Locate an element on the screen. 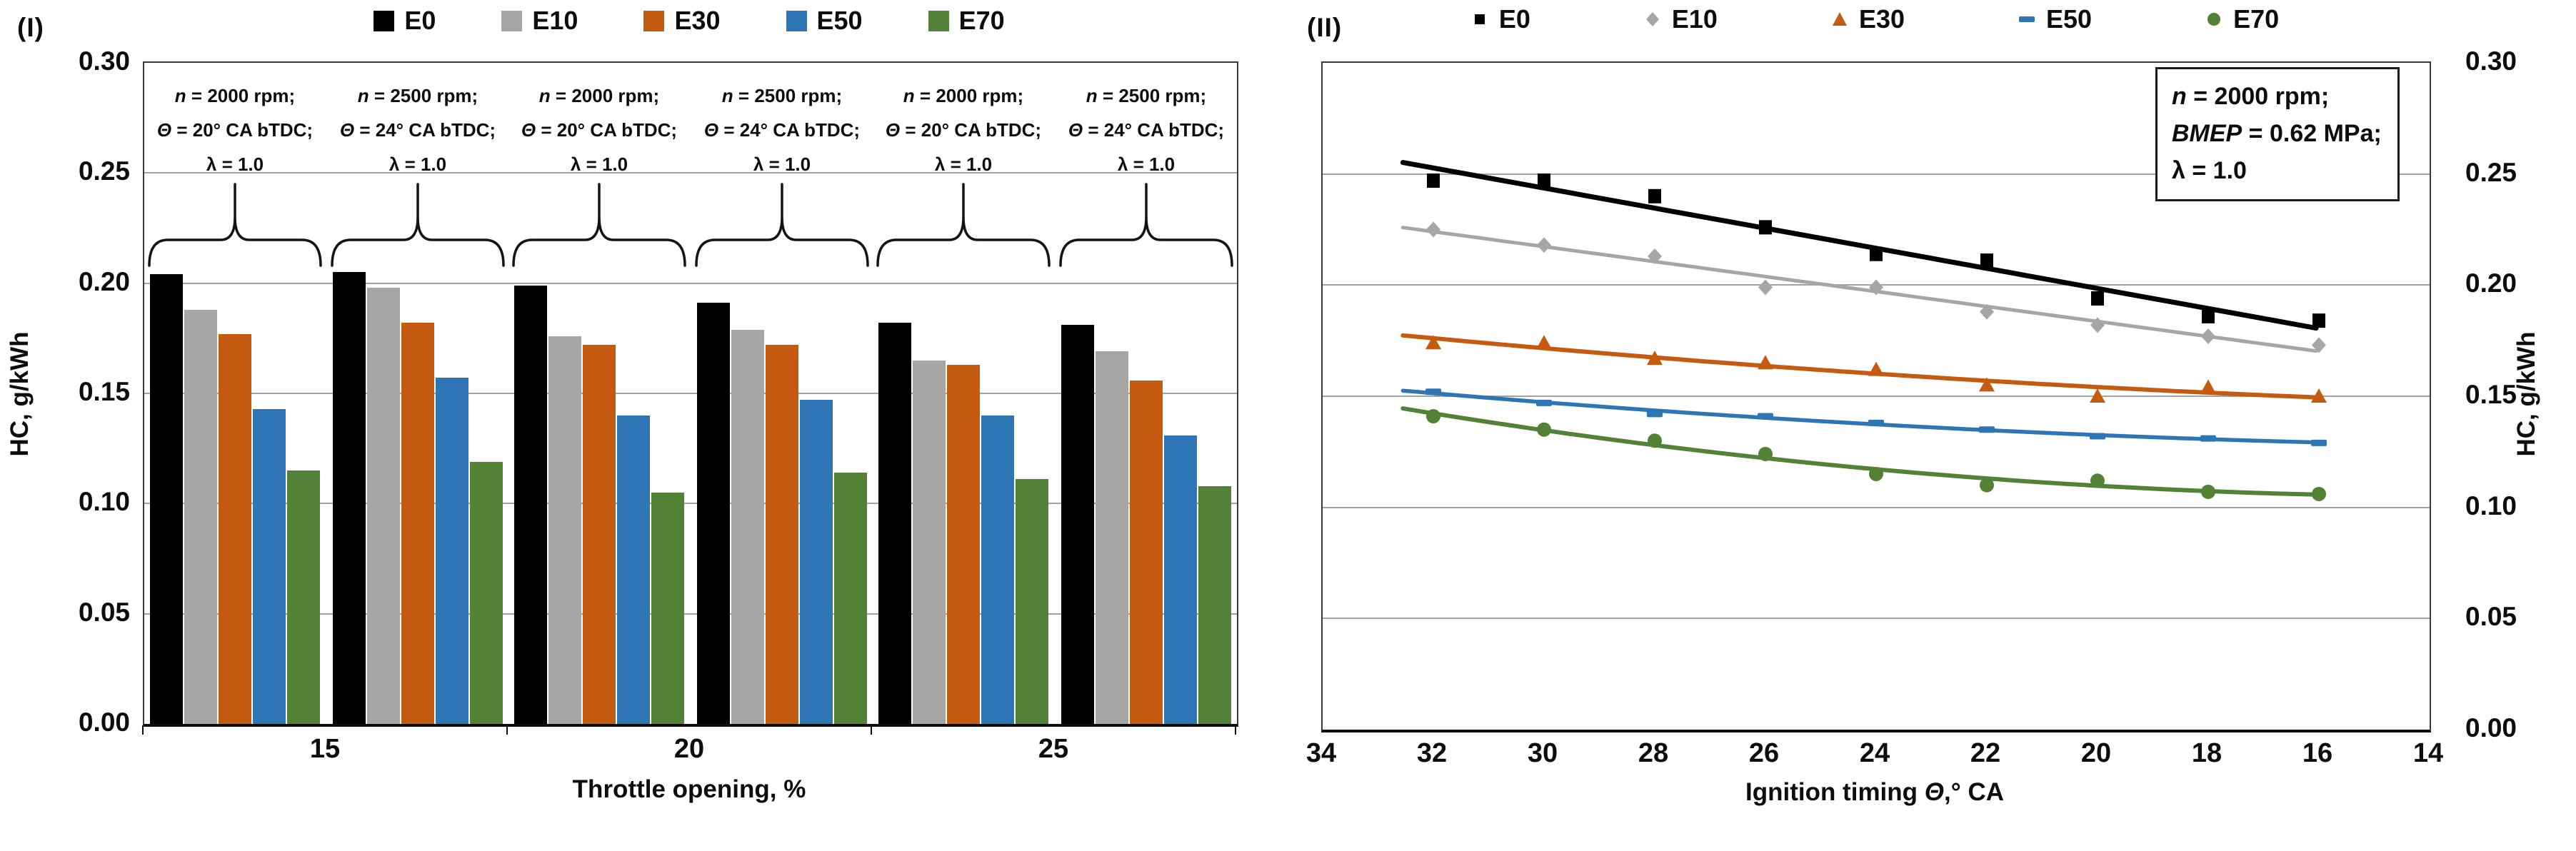 This screenshot has width=2576, height=851. panel2-legend: E0 E10 E30 E50 E70 is located at coordinates (1874, 19).